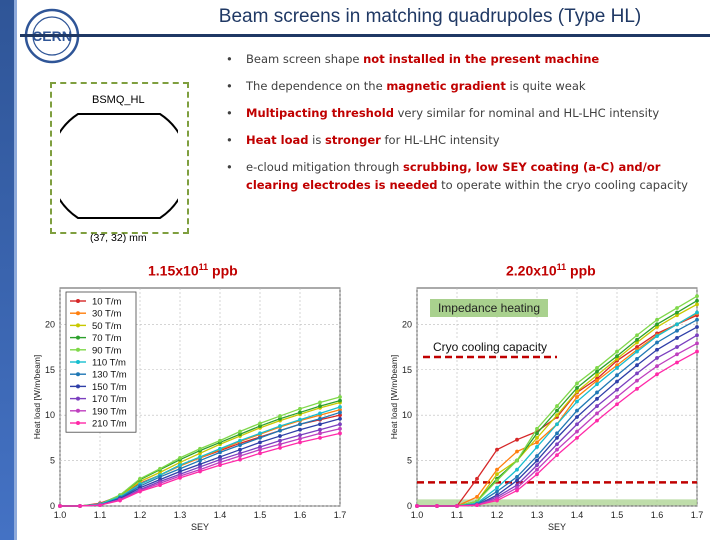 The height and width of the screenshot is (540, 720). Describe the element at coordinates (106, 314) in the screenshot. I see `legend-label: 30 T/m` at that location.